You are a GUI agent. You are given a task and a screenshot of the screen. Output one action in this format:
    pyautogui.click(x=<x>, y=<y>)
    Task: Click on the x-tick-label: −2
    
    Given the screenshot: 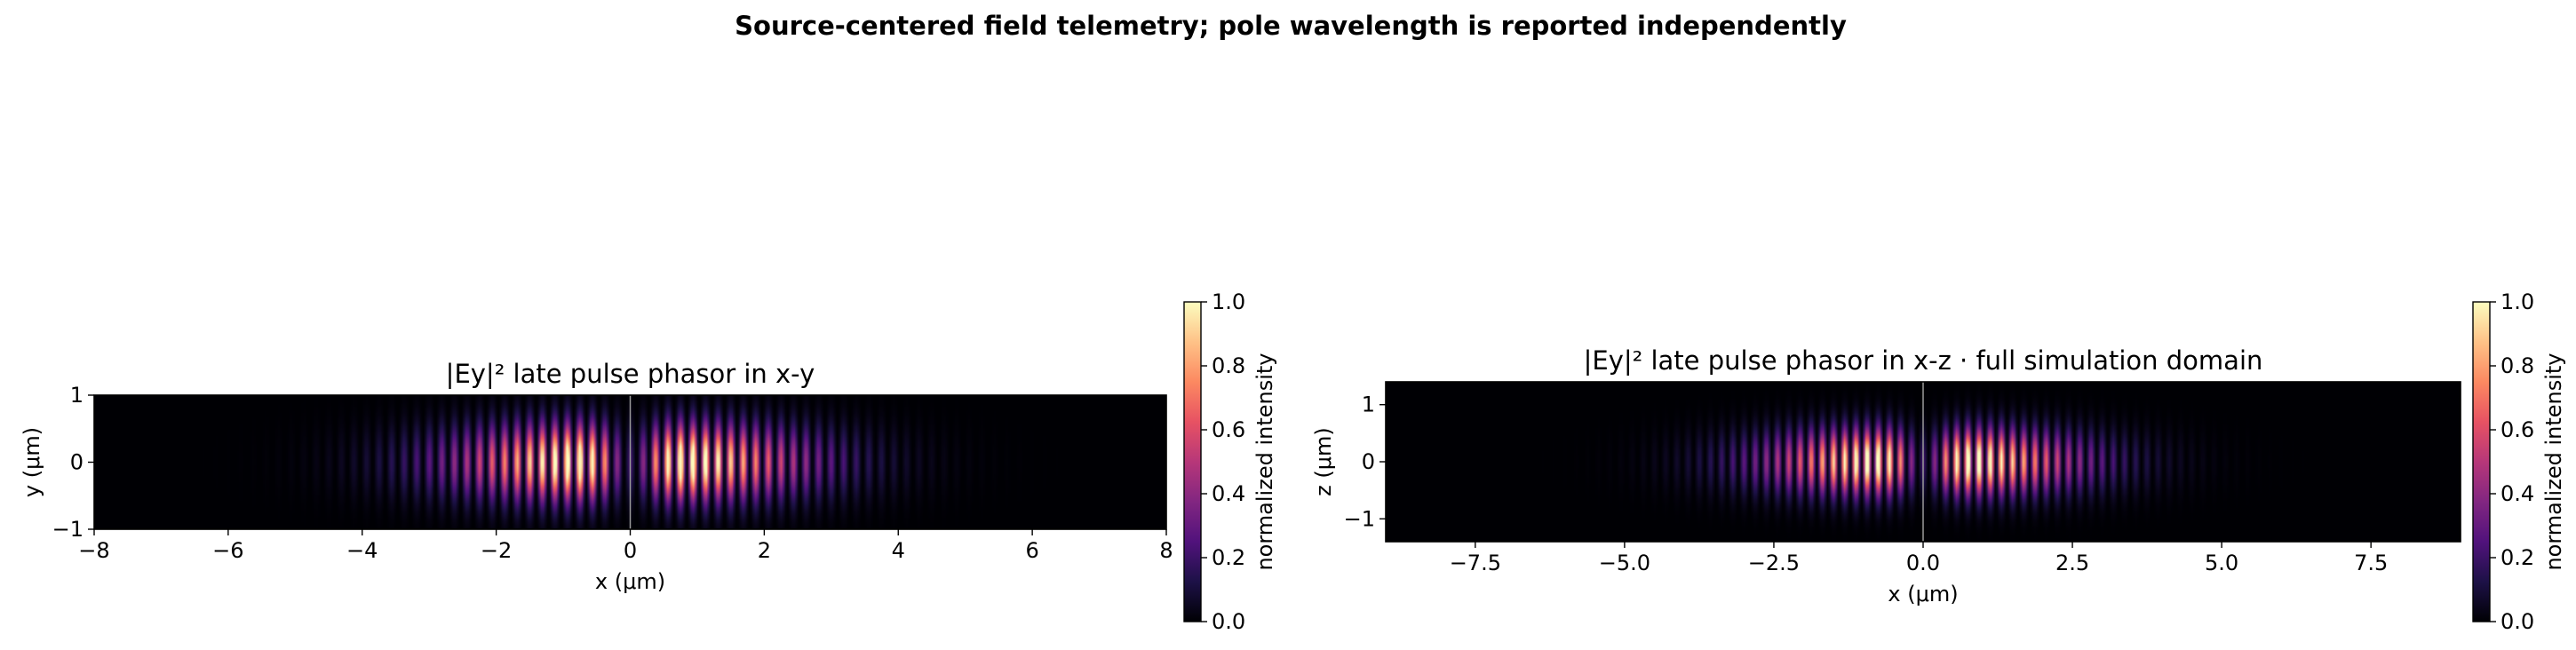 What is the action you would take?
    pyautogui.click(x=496, y=550)
    